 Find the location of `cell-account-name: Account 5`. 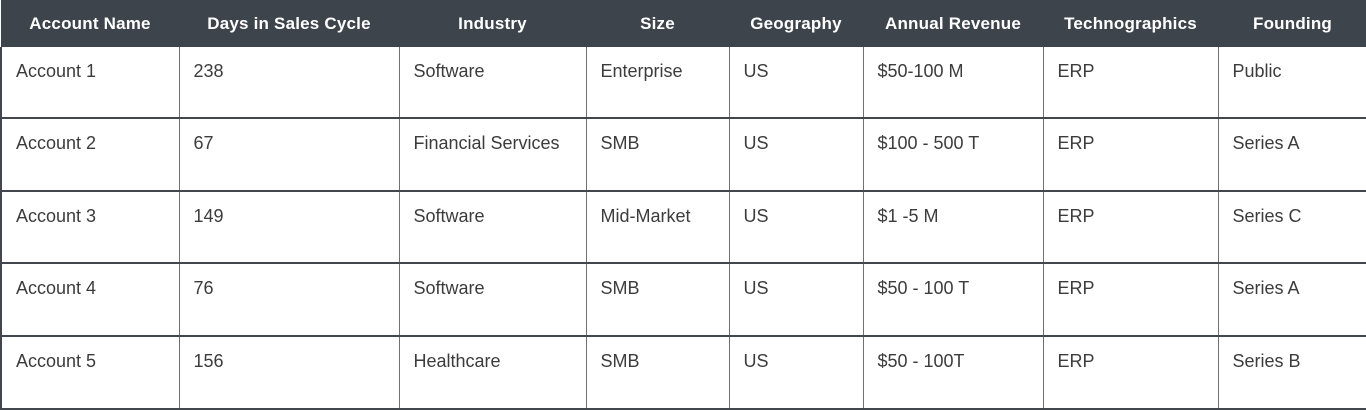

cell-account-name: Account 5 is located at coordinates (90, 372).